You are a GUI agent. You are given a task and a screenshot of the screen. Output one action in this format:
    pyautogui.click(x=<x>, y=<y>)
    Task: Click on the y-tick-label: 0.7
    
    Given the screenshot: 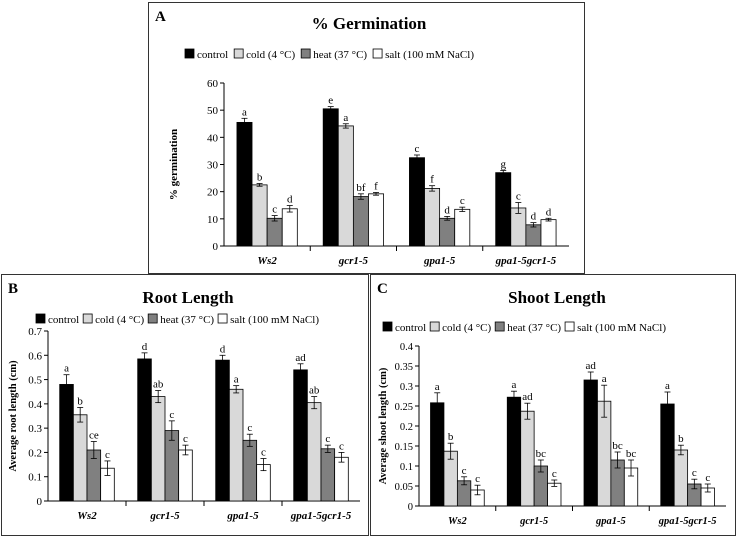 What is the action you would take?
    pyautogui.click(x=35, y=332)
    